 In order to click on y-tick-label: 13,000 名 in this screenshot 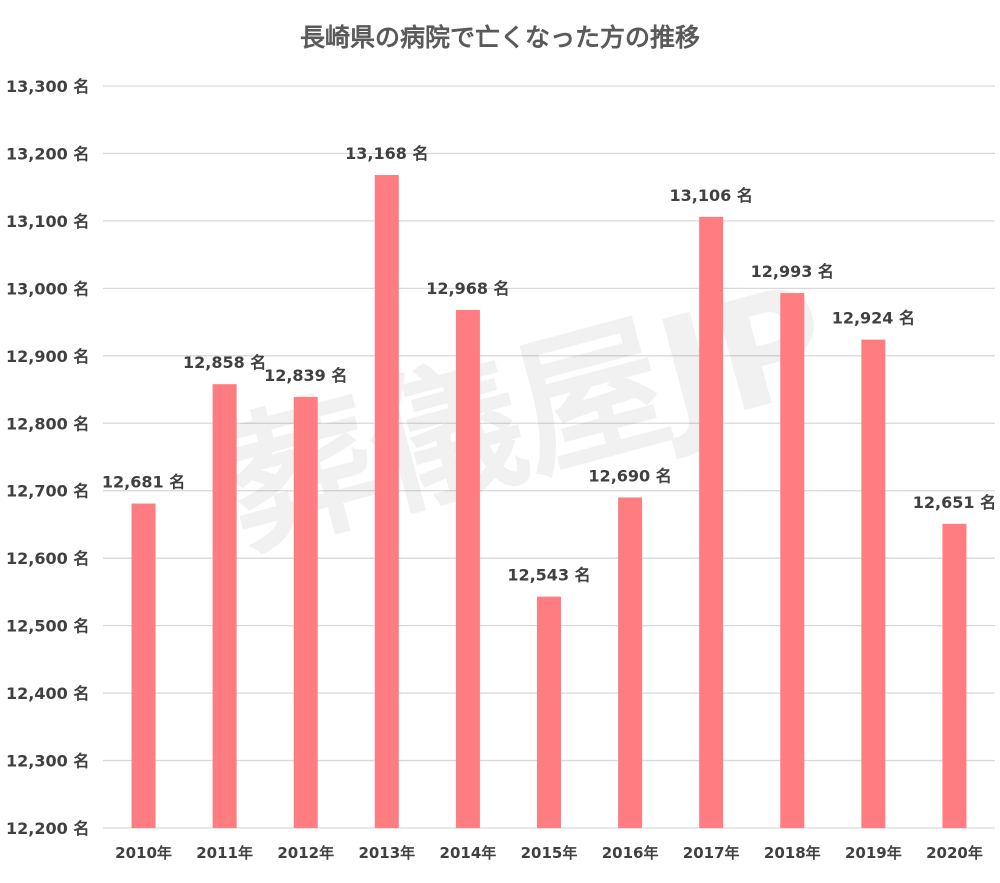, I will do `click(47, 288)`.